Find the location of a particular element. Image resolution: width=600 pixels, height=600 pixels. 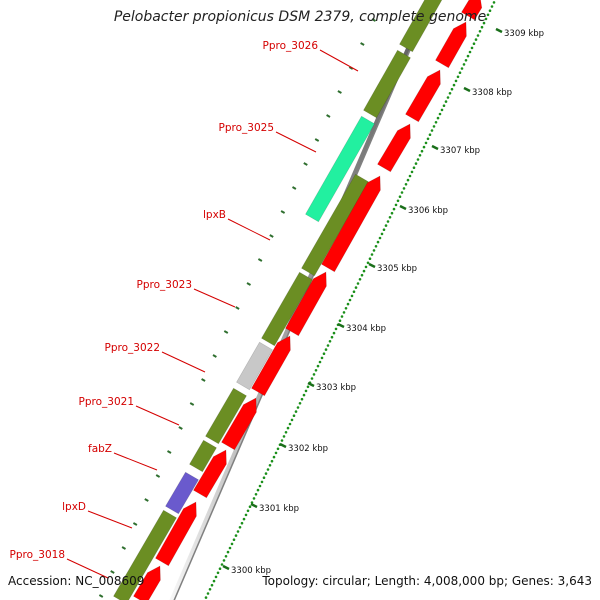

scale-label: 3300 kbp is located at coordinates (251, 571).